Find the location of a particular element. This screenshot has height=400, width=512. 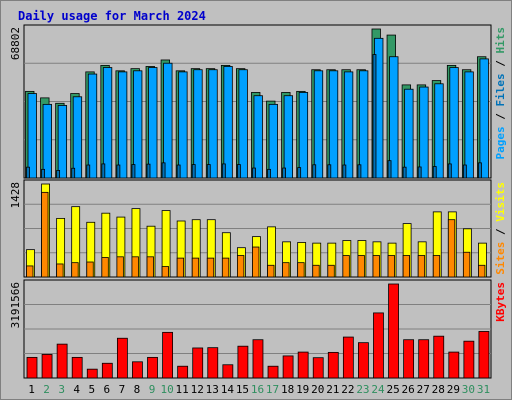

day-label-17: 17 is located at coordinates (272, 389).